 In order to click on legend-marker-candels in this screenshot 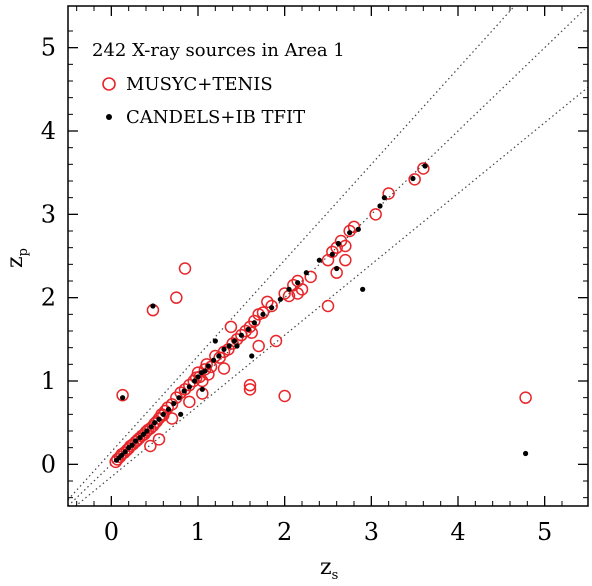, I will do `click(109, 117)`.